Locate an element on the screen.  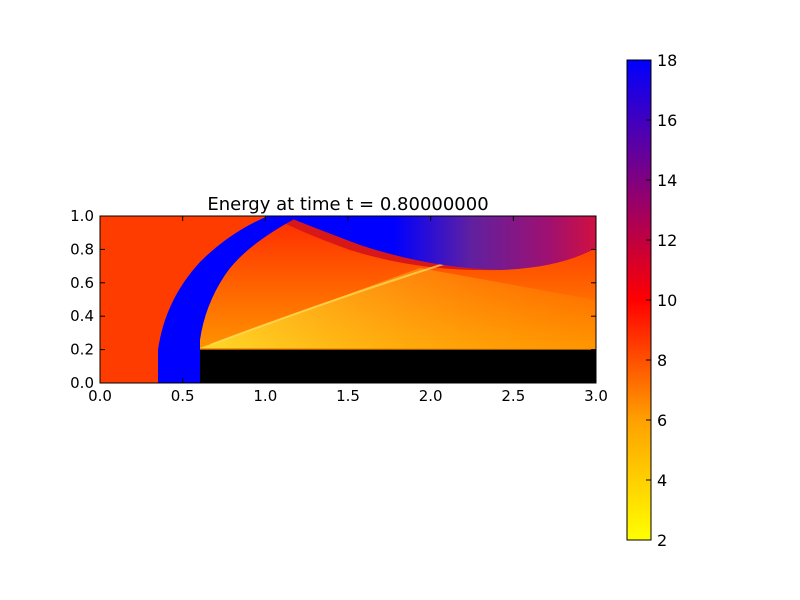
y-tick-label: 0.8 is located at coordinates (82, 249).